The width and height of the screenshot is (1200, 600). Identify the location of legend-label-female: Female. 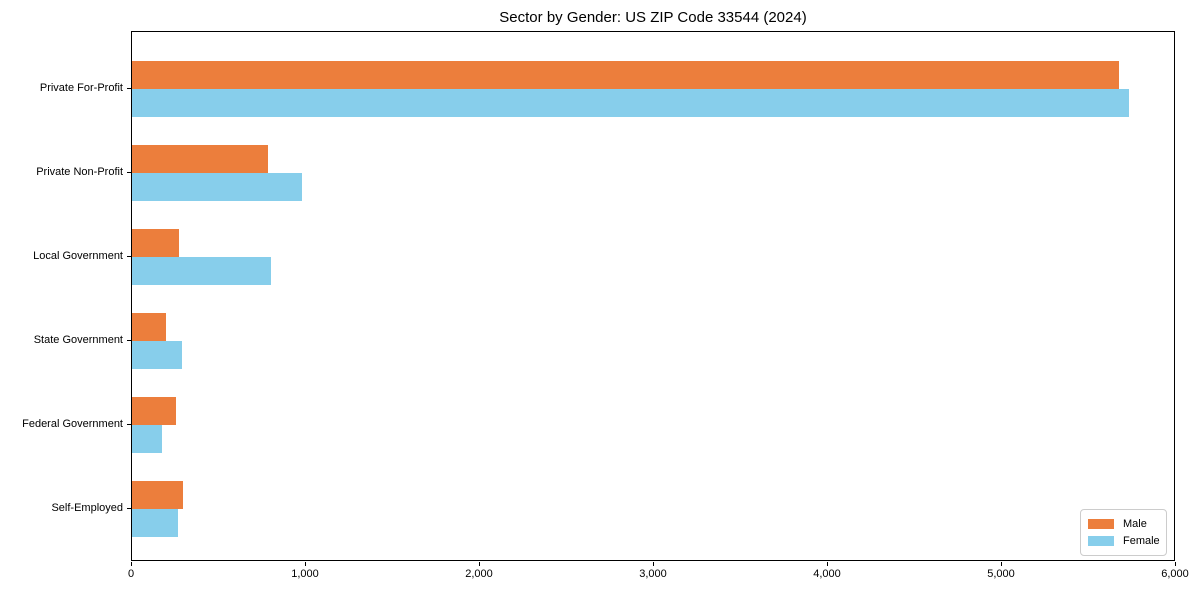
(1141, 540).